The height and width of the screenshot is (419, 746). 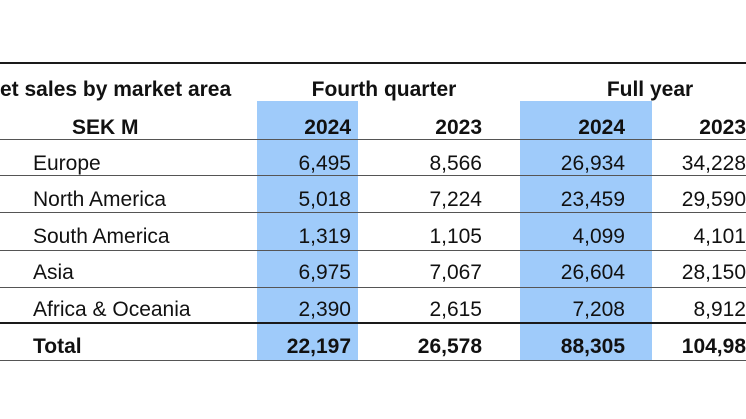 What do you see at coordinates (713, 272) in the screenshot?
I see `cell-value: 28,150` at bounding box center [713, 272].